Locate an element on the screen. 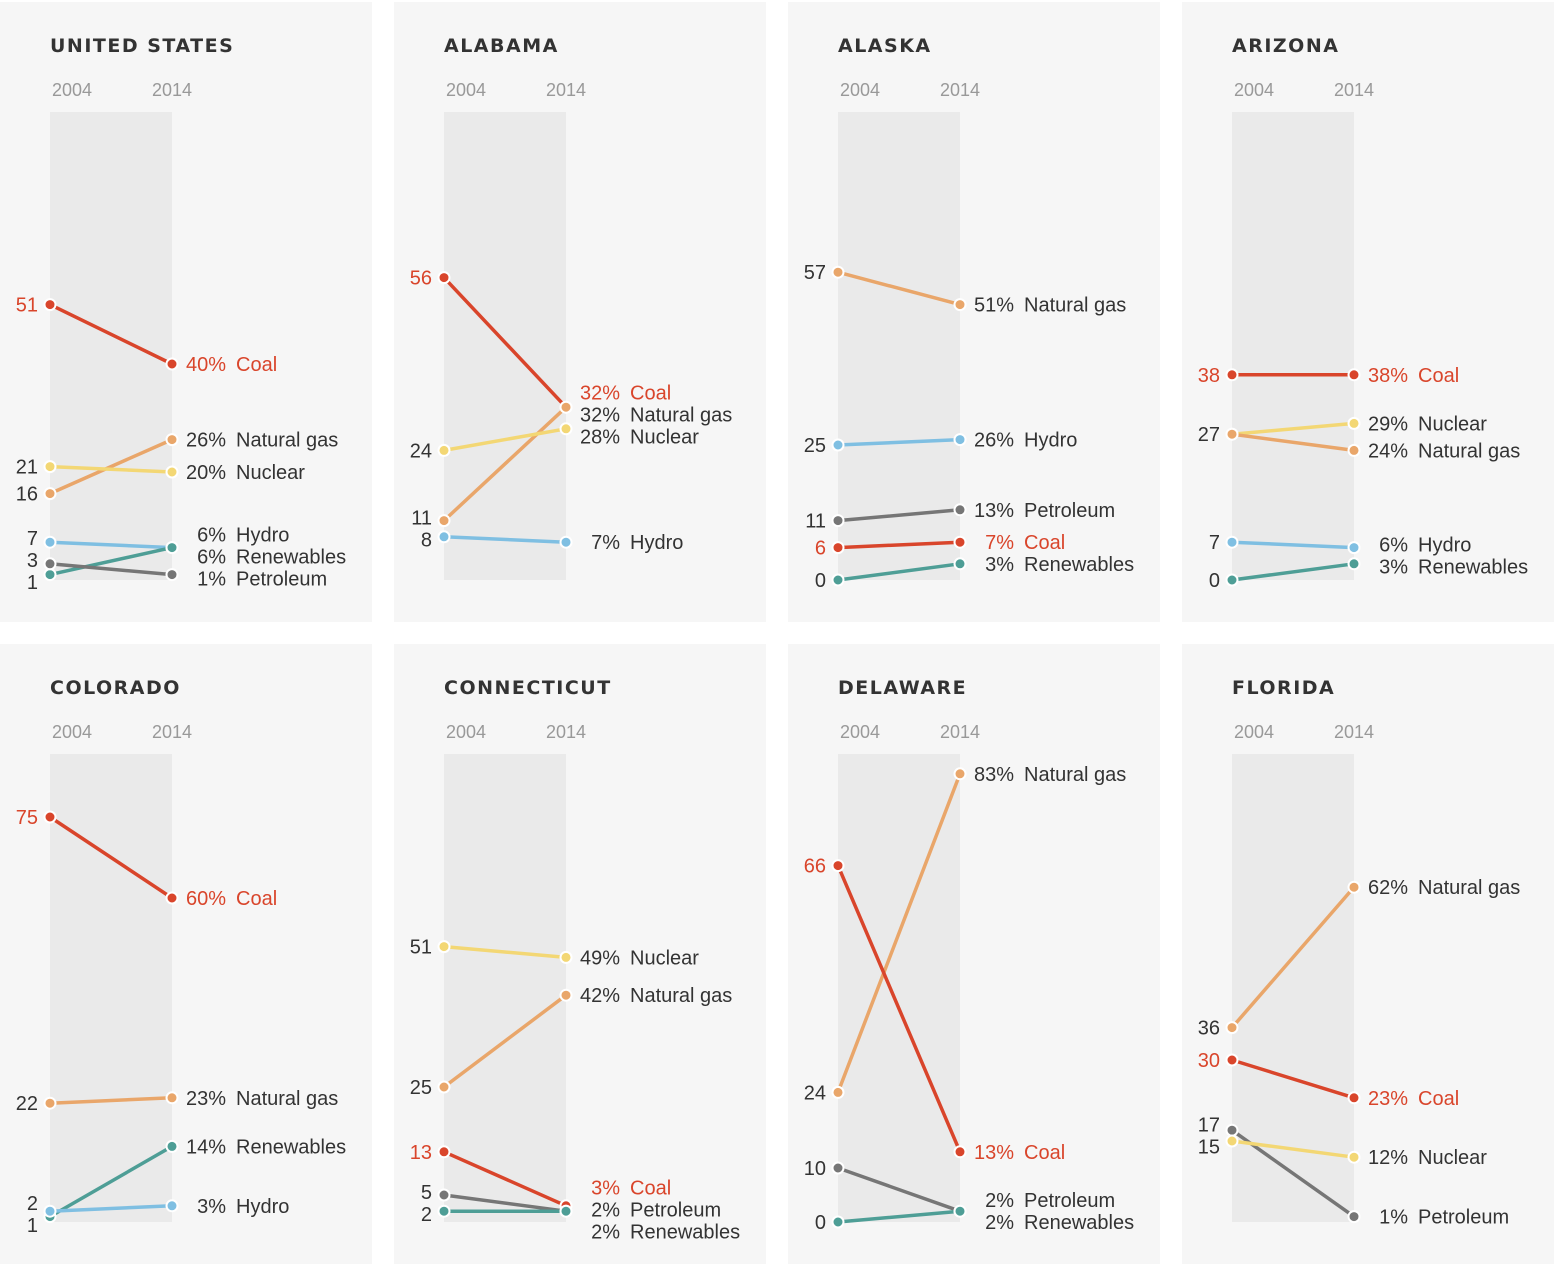  period-band is located at coordinates (111, 988).